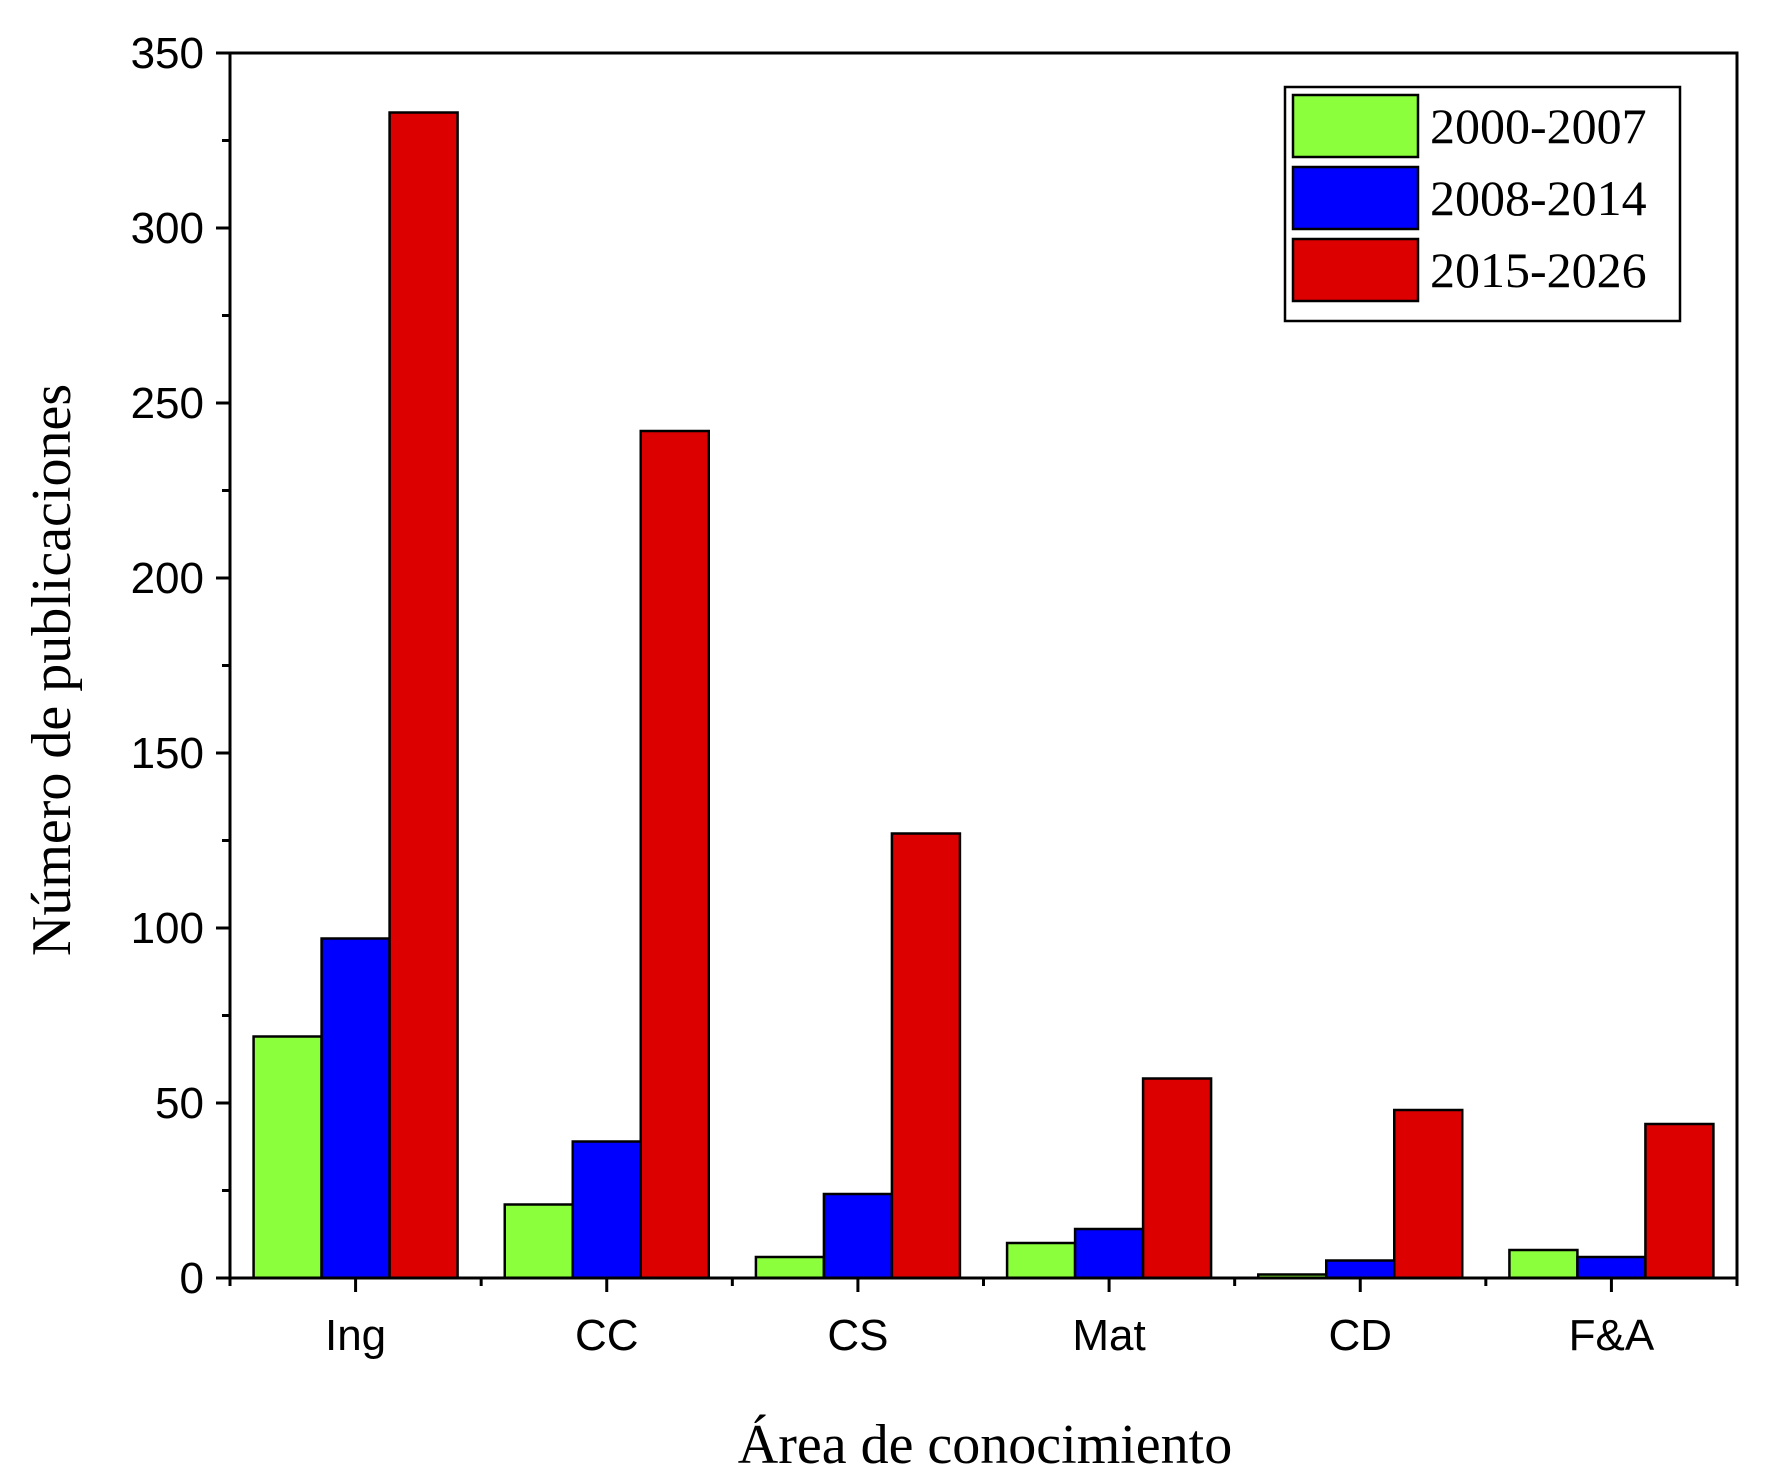 This screenshot has width=1767, height=1480. Describe the element at coordinates (1612, 1335) in the screenshot. I see `x-tick-label: F&A` at that location.